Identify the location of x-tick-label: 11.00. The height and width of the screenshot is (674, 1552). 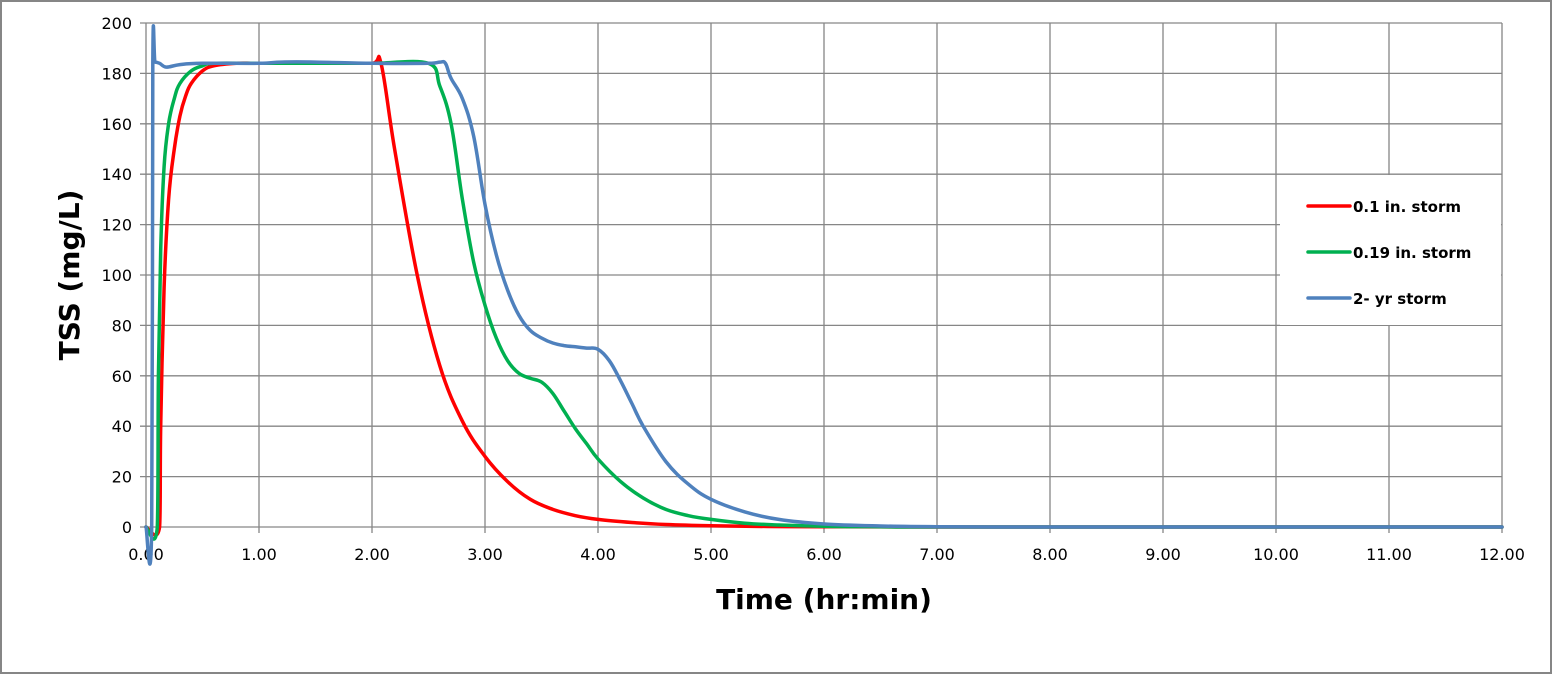
(1389, 554).